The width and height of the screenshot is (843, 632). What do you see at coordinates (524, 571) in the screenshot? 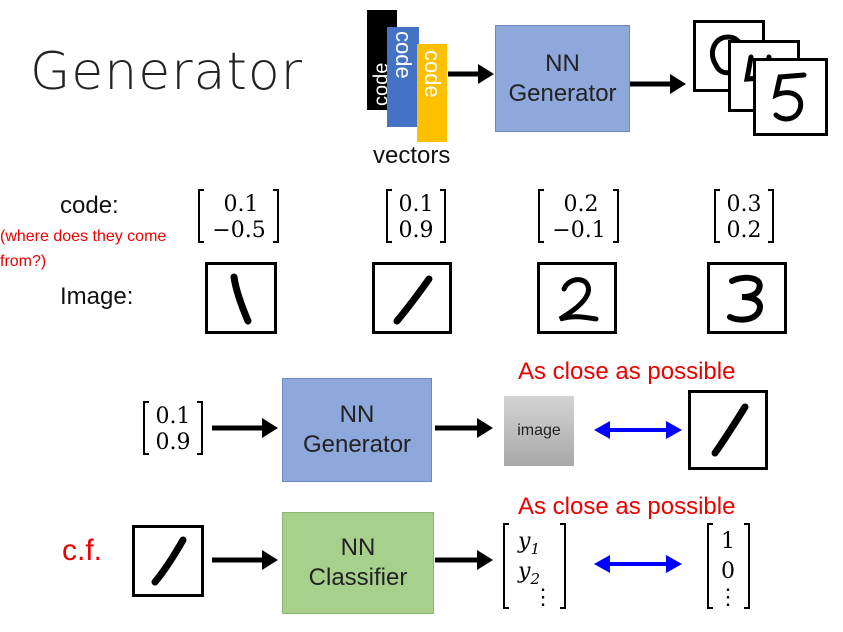
I see `output-y2: y` at bounding box center [524, 571].